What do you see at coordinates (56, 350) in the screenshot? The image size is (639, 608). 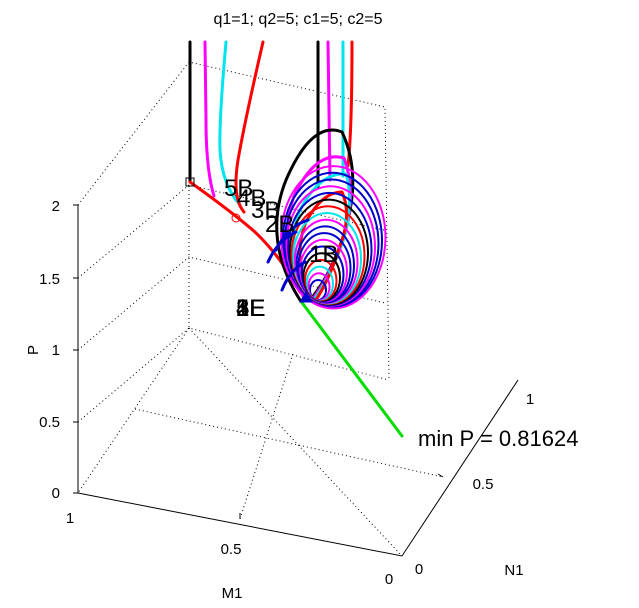 I see `z-tick-label: 1` at bounding box center [56, 350].